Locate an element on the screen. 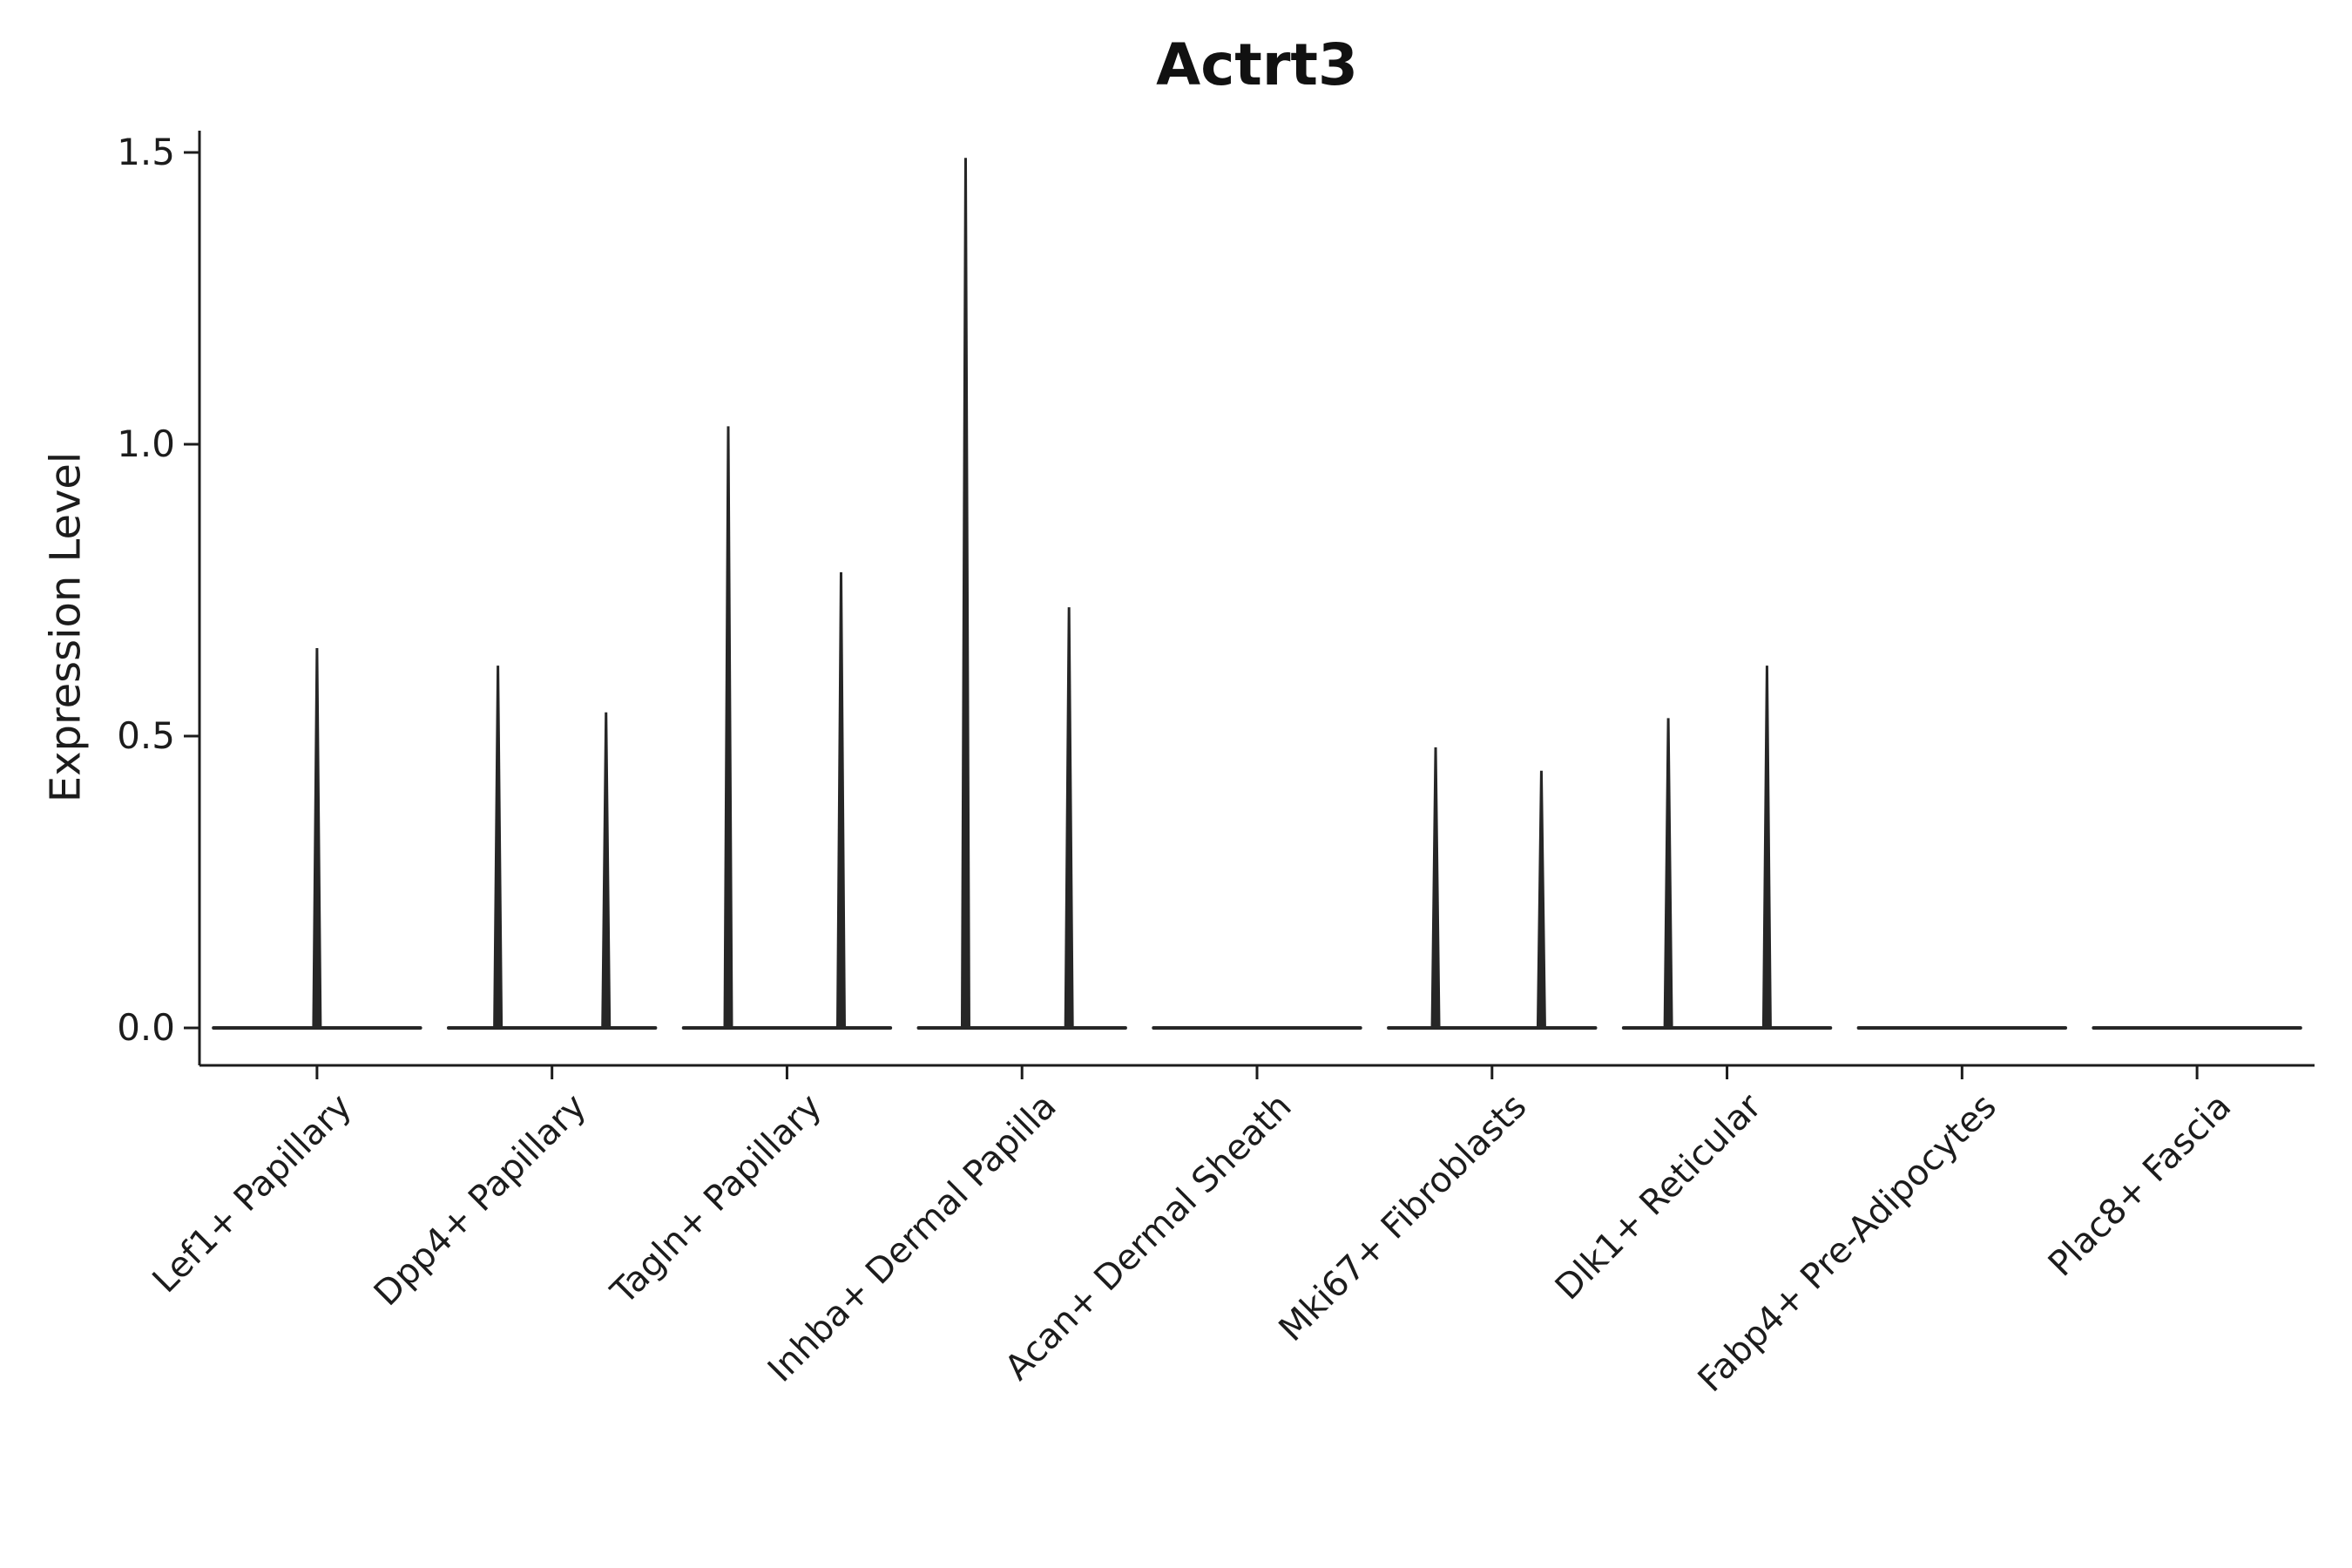 This screenshot has width=2352, height=1568. chart-title: Actrt3 is located at coordinates (1257, 64).